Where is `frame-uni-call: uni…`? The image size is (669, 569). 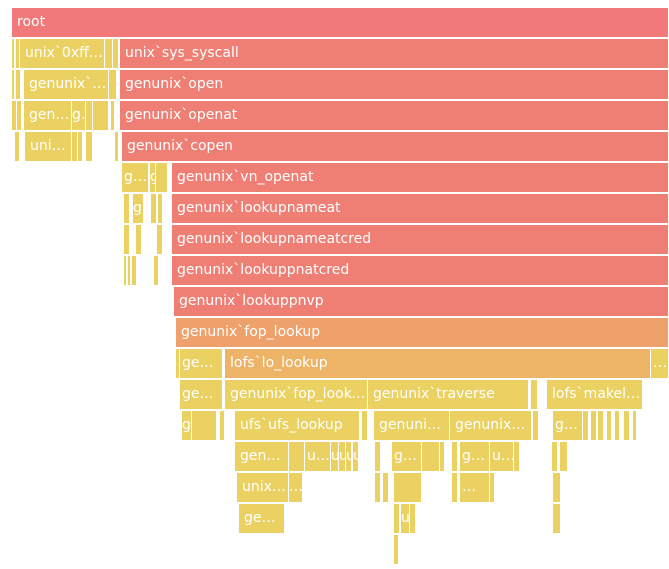
frame-uni-call: uni… is located at coordinates (48, 147).